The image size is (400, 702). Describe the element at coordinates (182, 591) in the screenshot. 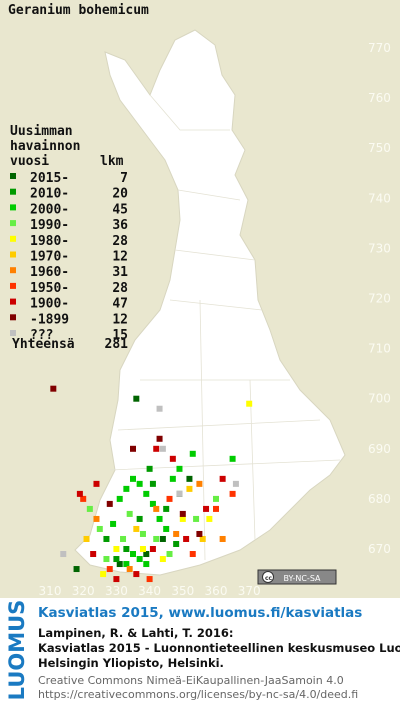

I see `x-axis-label: 350` at that location.